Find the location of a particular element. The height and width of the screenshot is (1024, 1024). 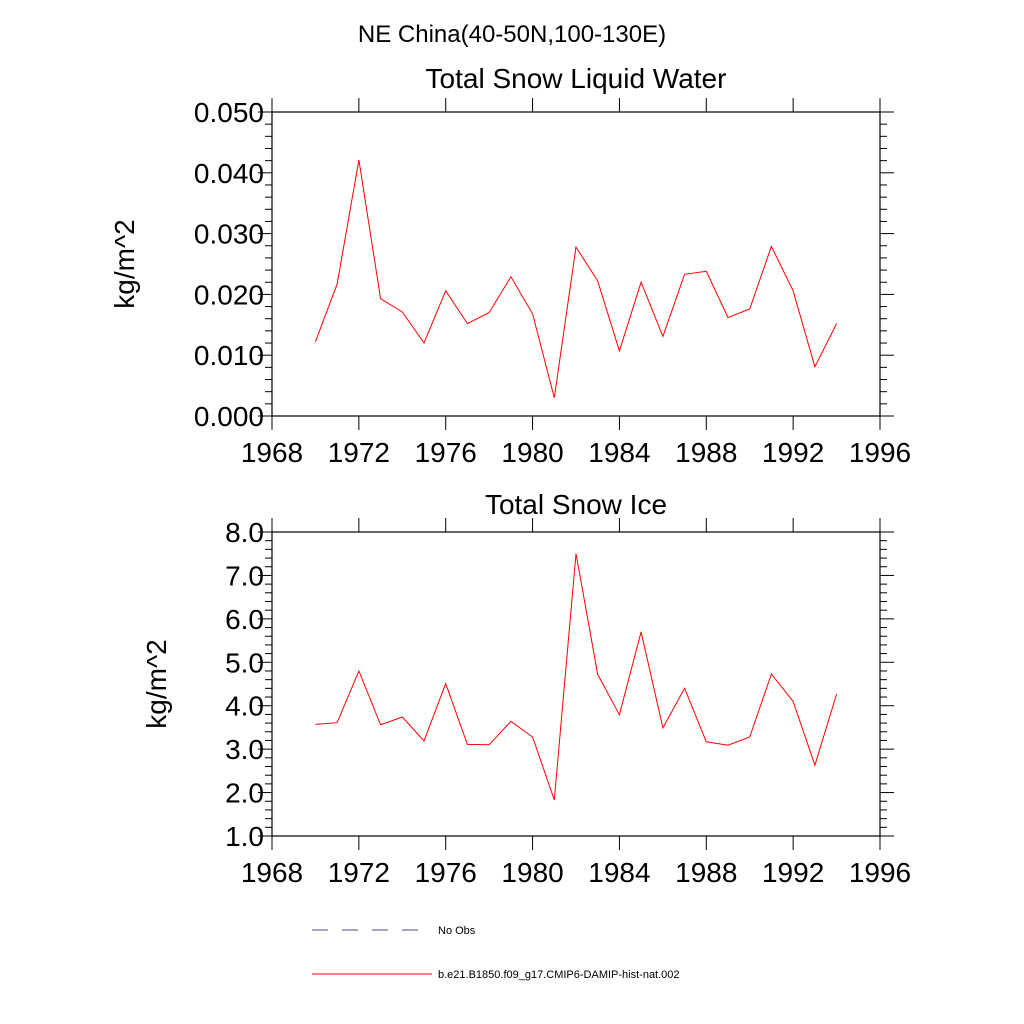

y-tick-label: 7.0 is located at coordinates (244, 575).